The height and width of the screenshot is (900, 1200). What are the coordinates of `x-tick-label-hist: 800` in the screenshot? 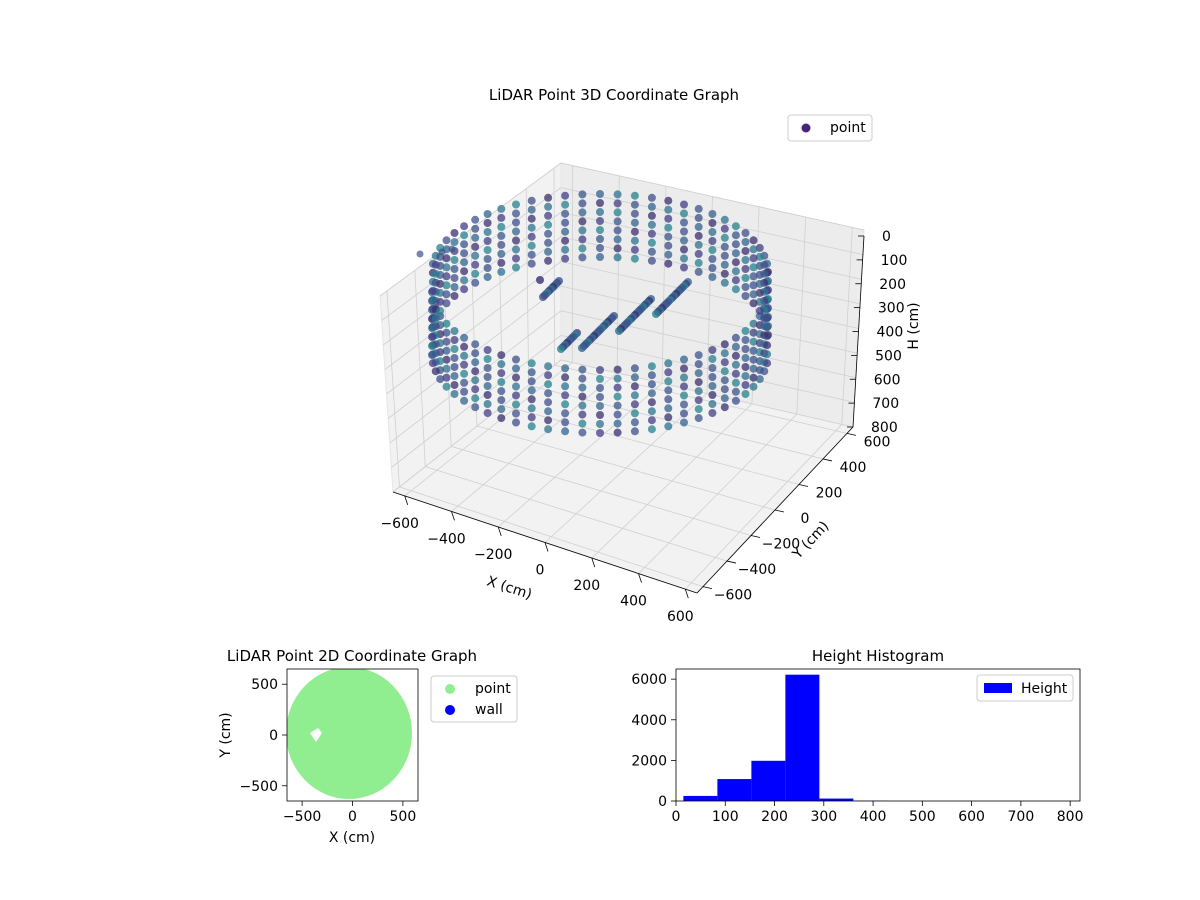 It's located at (1070, 817).